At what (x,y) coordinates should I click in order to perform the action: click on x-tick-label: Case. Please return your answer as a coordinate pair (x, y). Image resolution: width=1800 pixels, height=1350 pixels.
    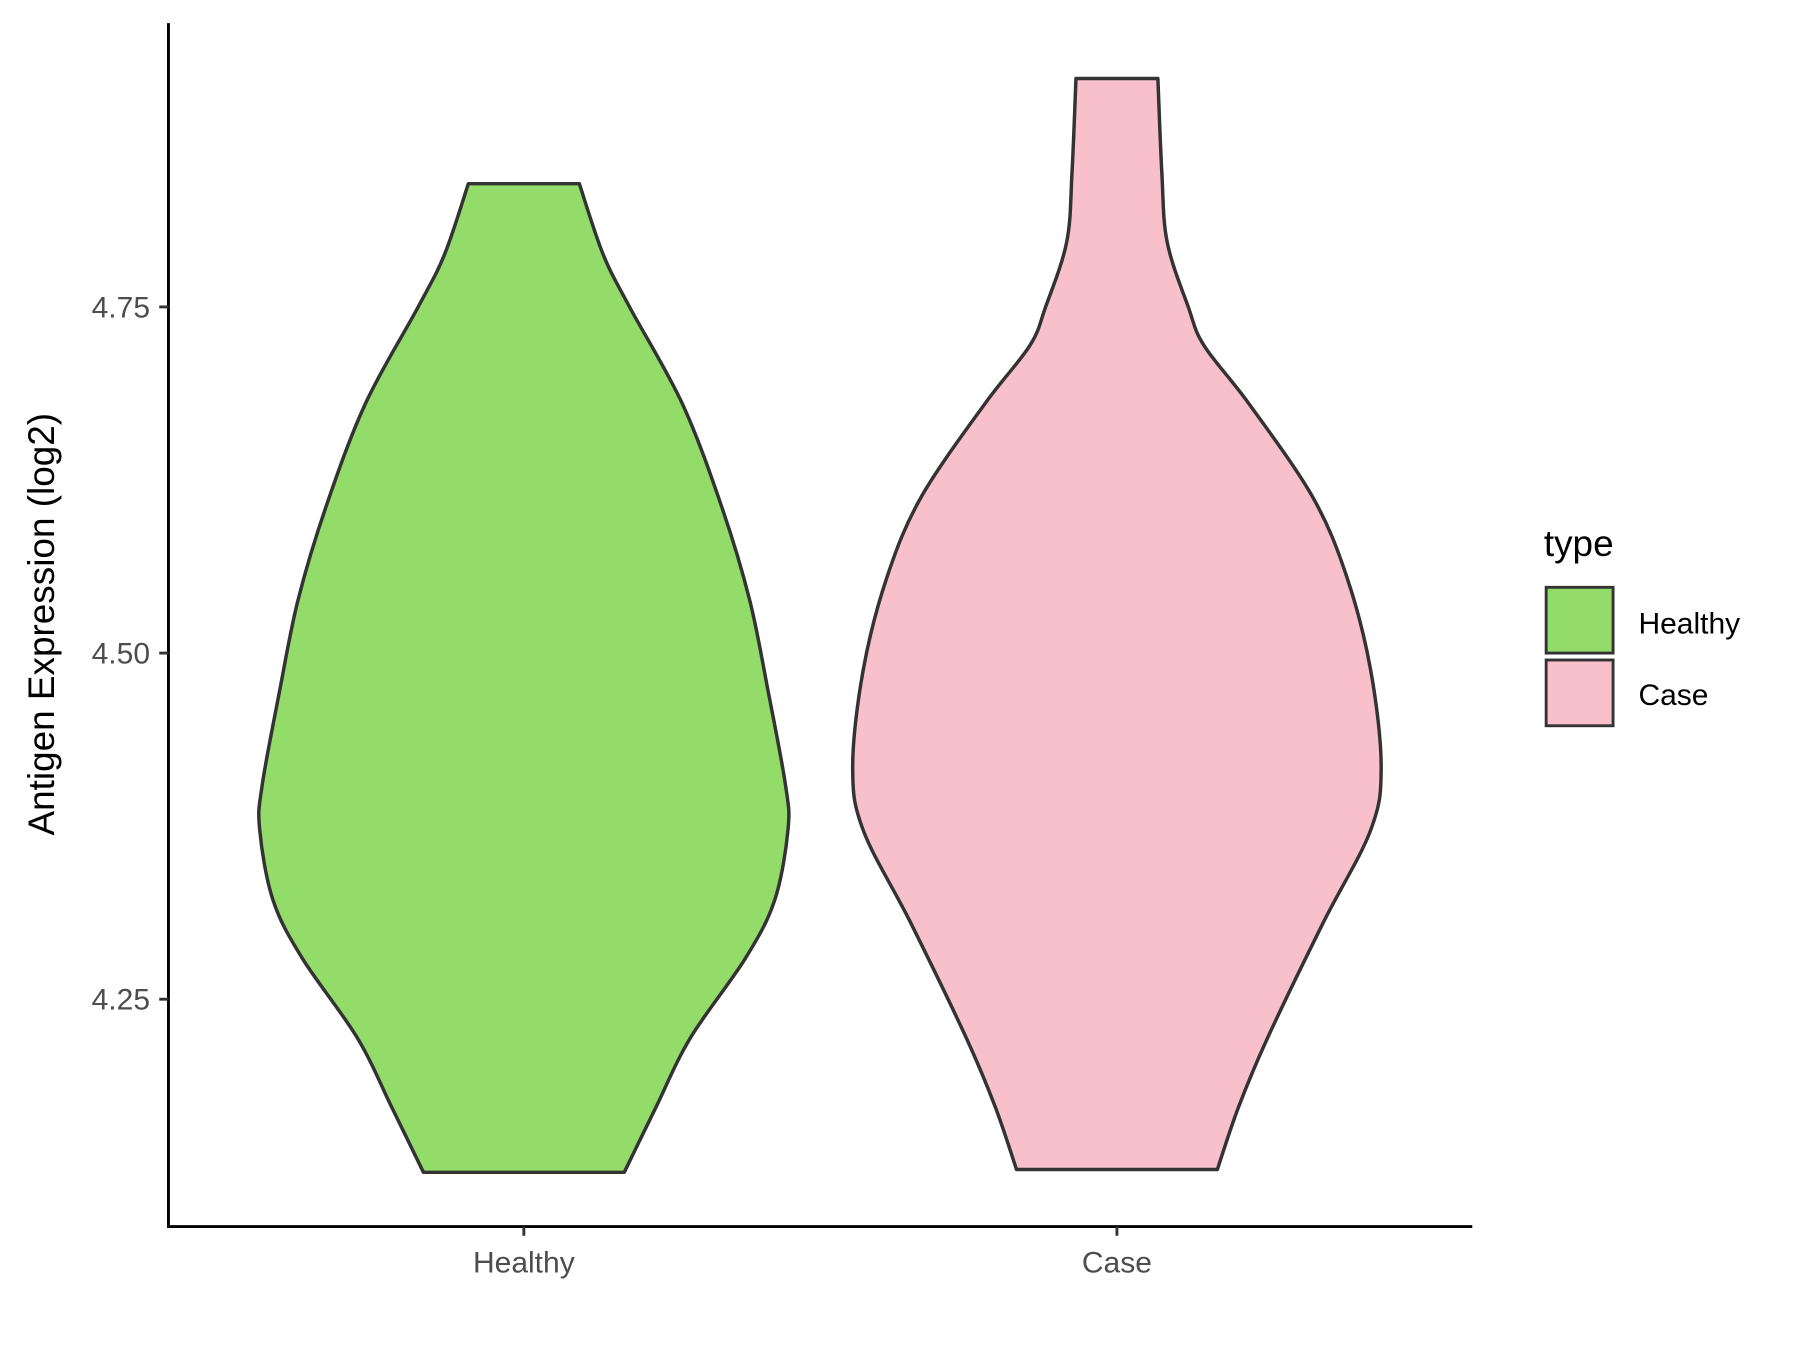
    Looking at the image, I should click on (1117, 1263).